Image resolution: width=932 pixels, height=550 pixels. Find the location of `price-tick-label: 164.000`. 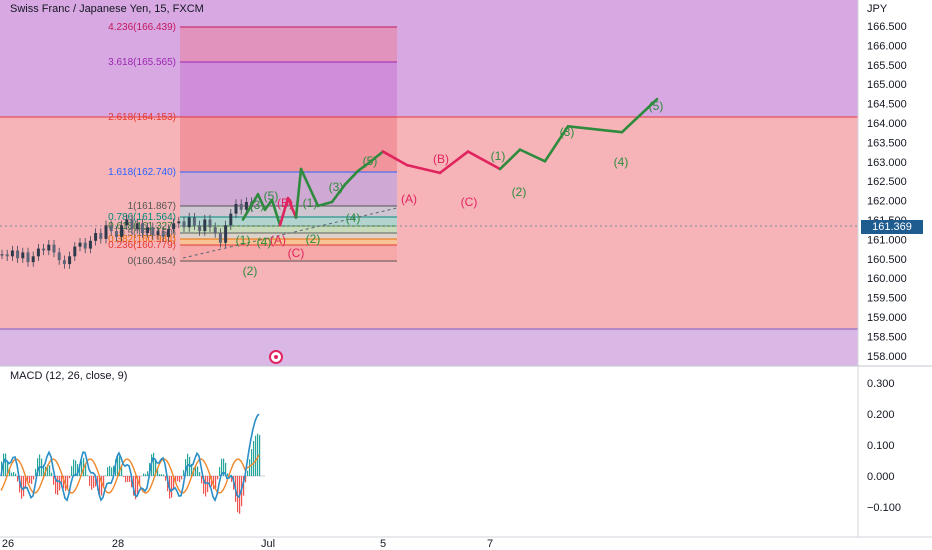

price-tick-label: 164.000 is located at coordinates (887, 124).